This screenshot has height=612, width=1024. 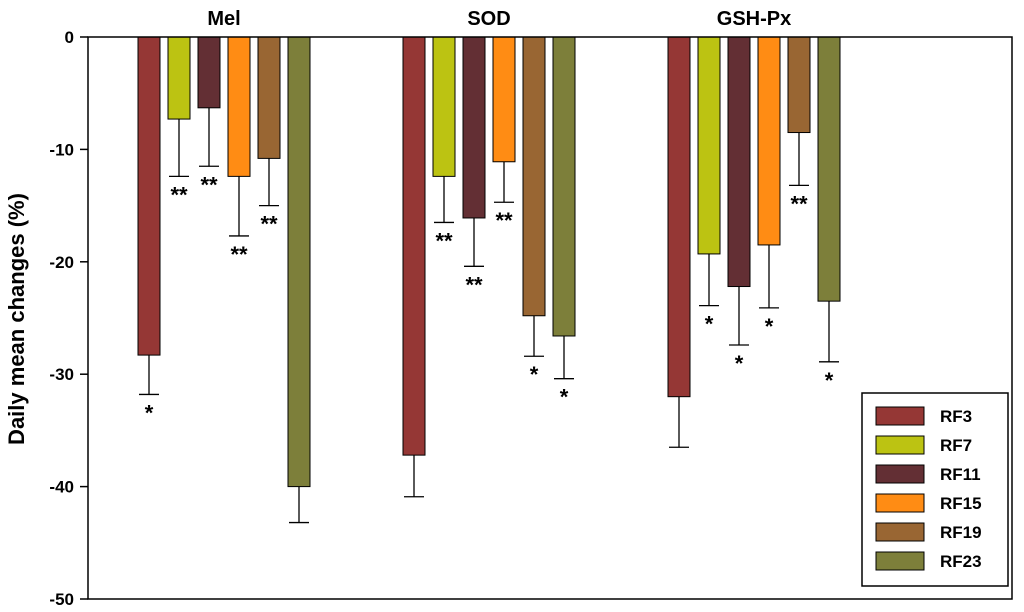 I want to click on y-tick-label: -30, so click(x=61, y=374).